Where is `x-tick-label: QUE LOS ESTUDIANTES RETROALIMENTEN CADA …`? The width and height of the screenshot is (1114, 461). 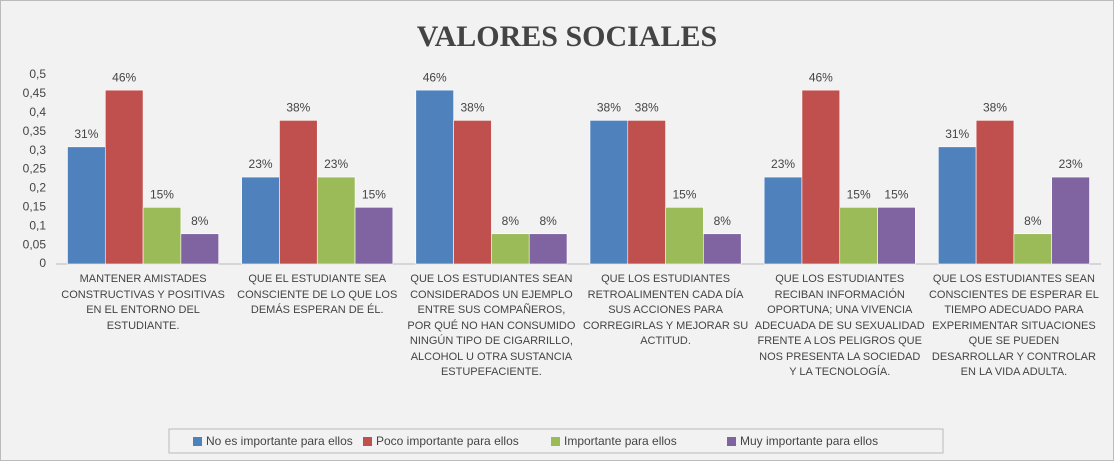
x-tick-label: QUE LOS ESTUDIANTES RETROALIMENTEN CADA … is located at coordinates (665, 310).